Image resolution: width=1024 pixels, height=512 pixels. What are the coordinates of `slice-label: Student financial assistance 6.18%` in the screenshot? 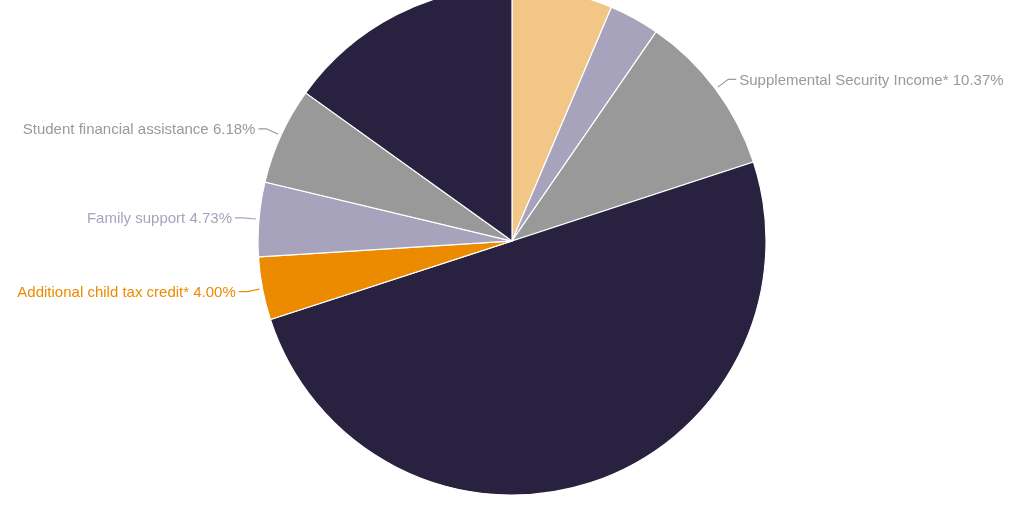 It's located at (139, 129).